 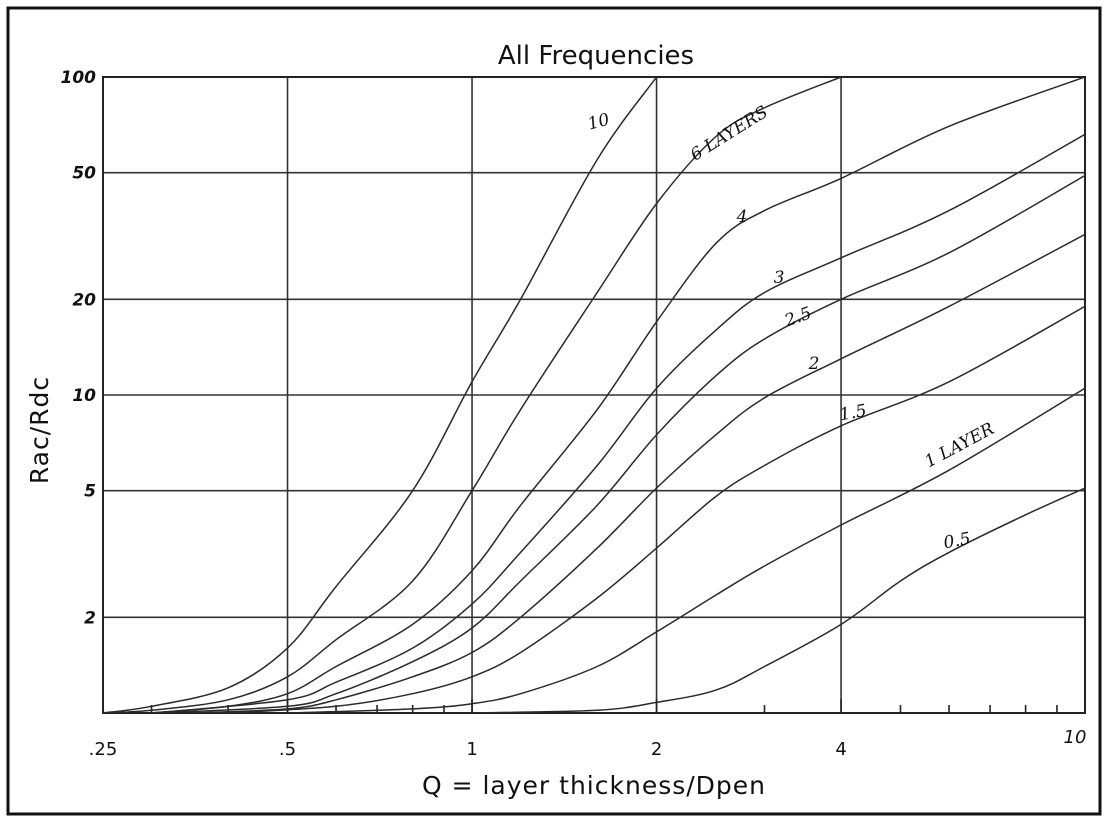 What do you see at coordinates (39, 430) in the screenshot?
I see `y-axis-label: Rac/Rdc` at bounding box center [39, 430].